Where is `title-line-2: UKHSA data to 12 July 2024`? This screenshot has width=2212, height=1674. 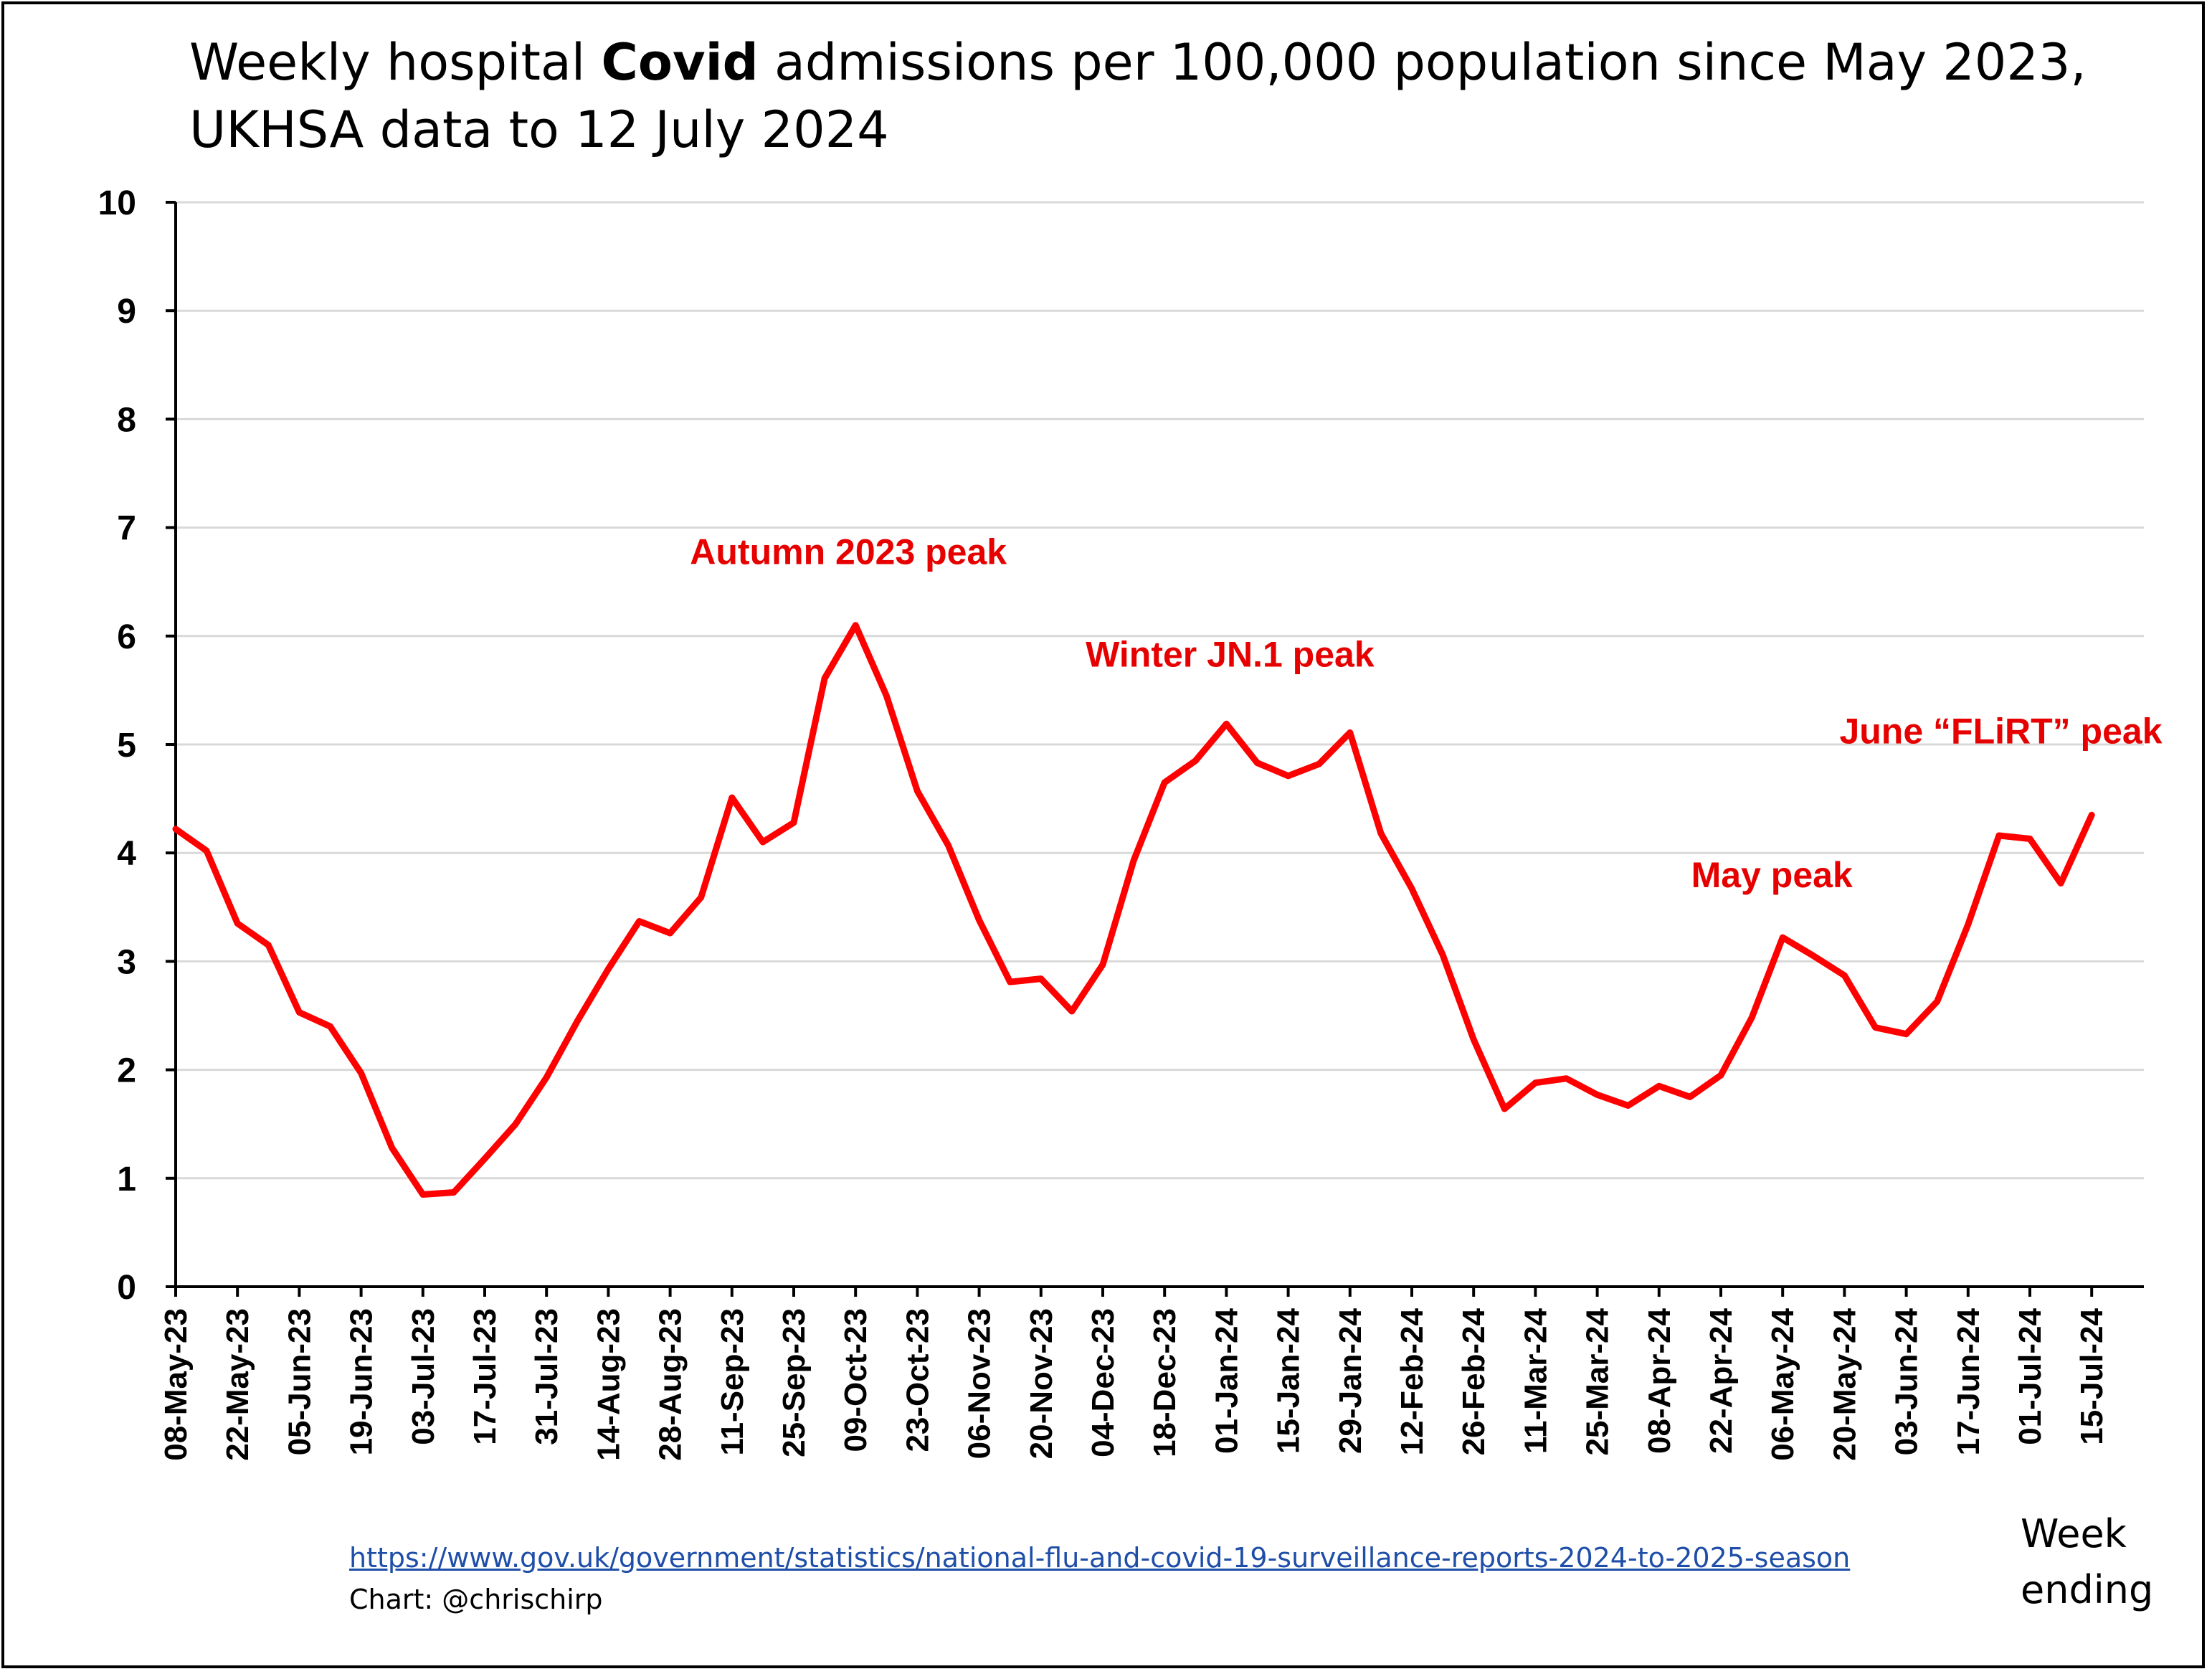
title-line-2: UKHSA data to 12 July 2024 is located at coordinates (539, 129).